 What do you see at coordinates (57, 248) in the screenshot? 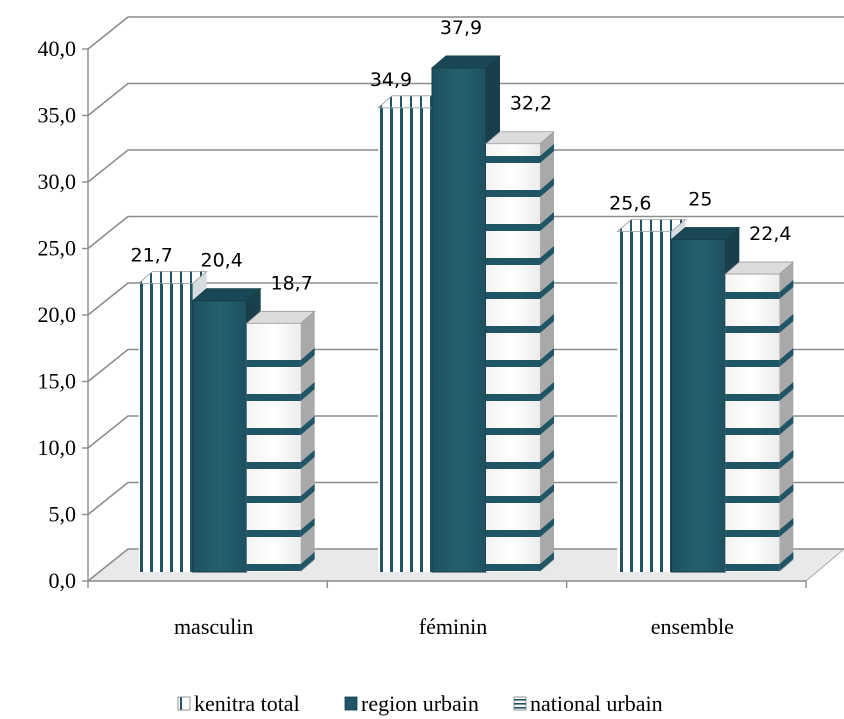
I see `y-tick-label: 25,0` at bounding box center [57, 248].